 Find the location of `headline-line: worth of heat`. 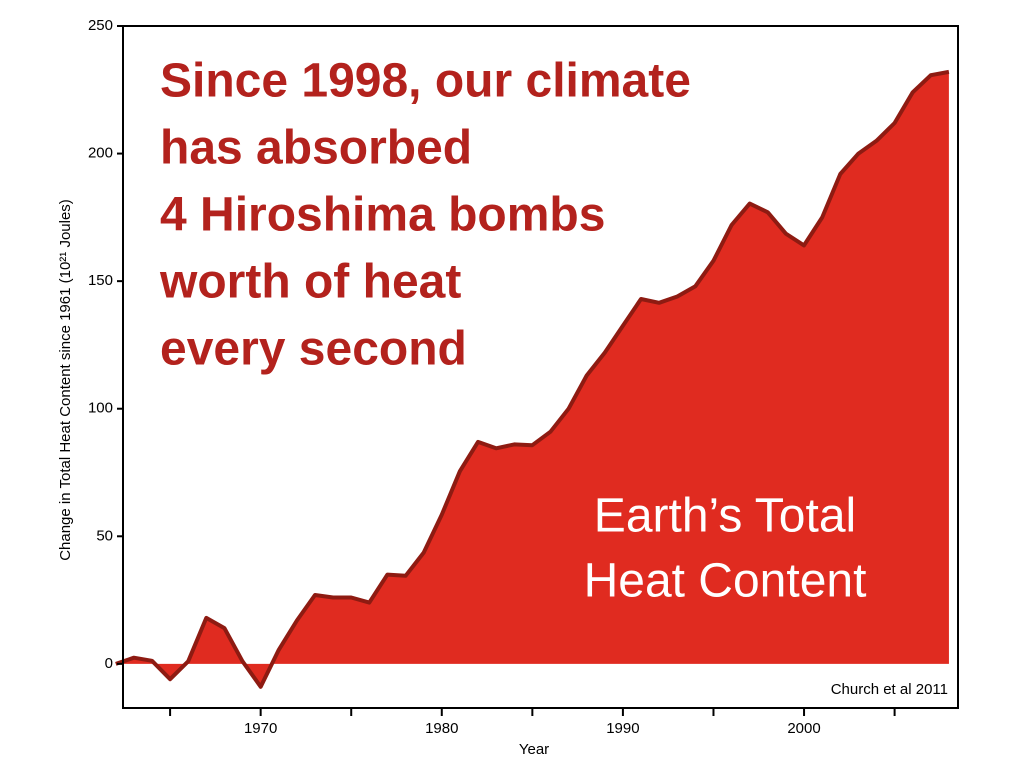

headline-line: worth of heat is located at coordinates (310, 282).